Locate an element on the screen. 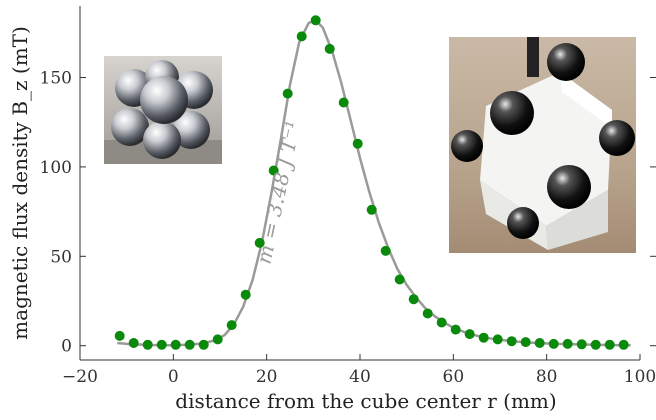  moment-annotation: m = 3.48 J T⁻¹ is located at coordinates (279, 192).